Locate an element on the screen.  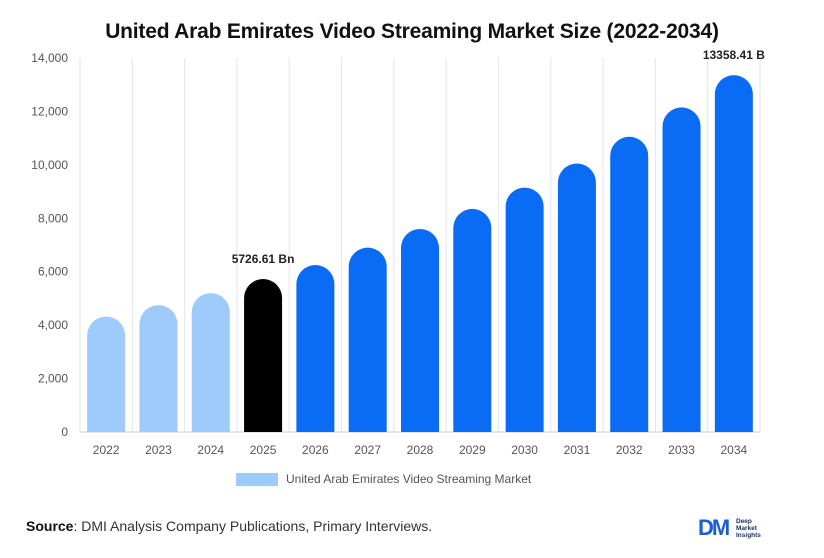
bar-2022 is located at coordinates (106, 374).